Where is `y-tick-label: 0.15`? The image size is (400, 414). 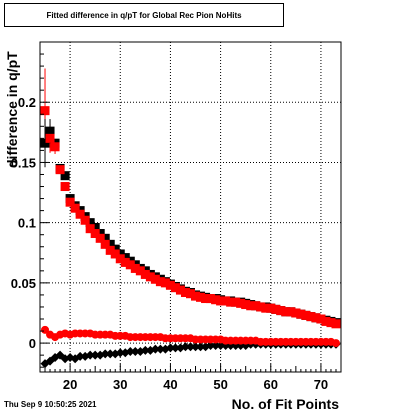
y-tick-label: 0.15 is located at coordinates (23, 162).